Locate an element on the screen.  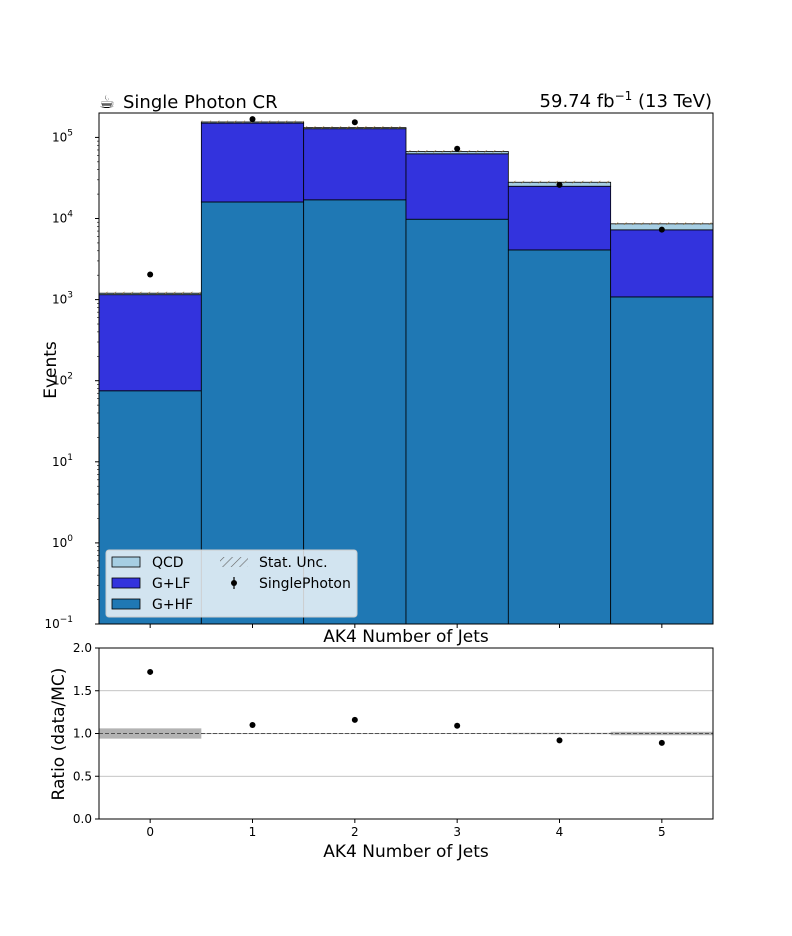
ratio-xtick-label-3: 3 is located at coordinates (457, 832).